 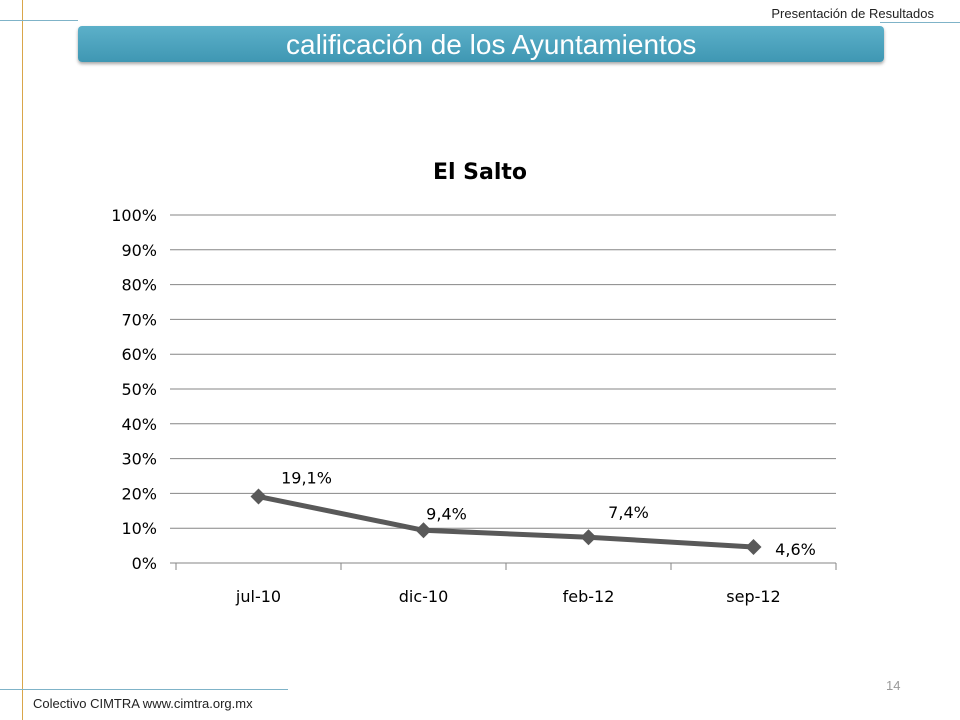 What do you see at coordinates (144, 563) in the screenshot?
I see `y-tick-label: 0%` at bounding box center [144, 563].